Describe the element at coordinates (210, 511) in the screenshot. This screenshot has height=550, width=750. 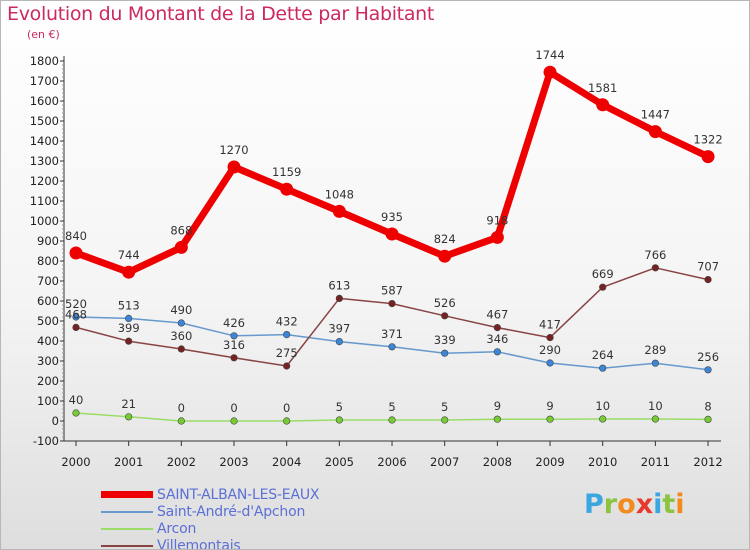
I see `legend-item: Saint-André-d'Apchon` at that location.